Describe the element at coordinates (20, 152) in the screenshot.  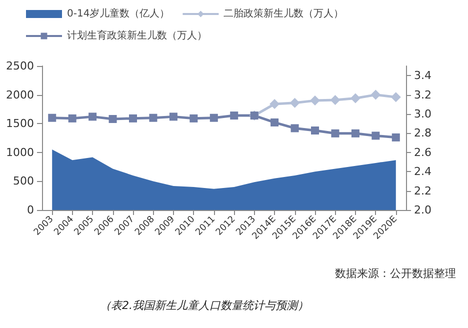
I see `y-tick-label: 1000` at that location.